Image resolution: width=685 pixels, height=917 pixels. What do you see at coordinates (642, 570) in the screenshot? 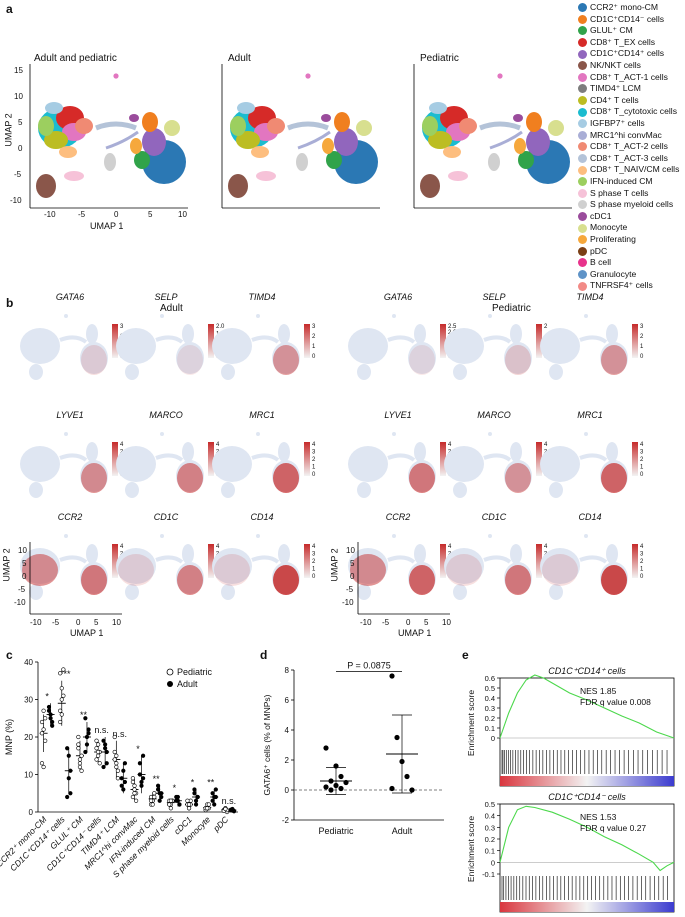
I see `colorbar-tick: 1` at bounding box center [642, 570].